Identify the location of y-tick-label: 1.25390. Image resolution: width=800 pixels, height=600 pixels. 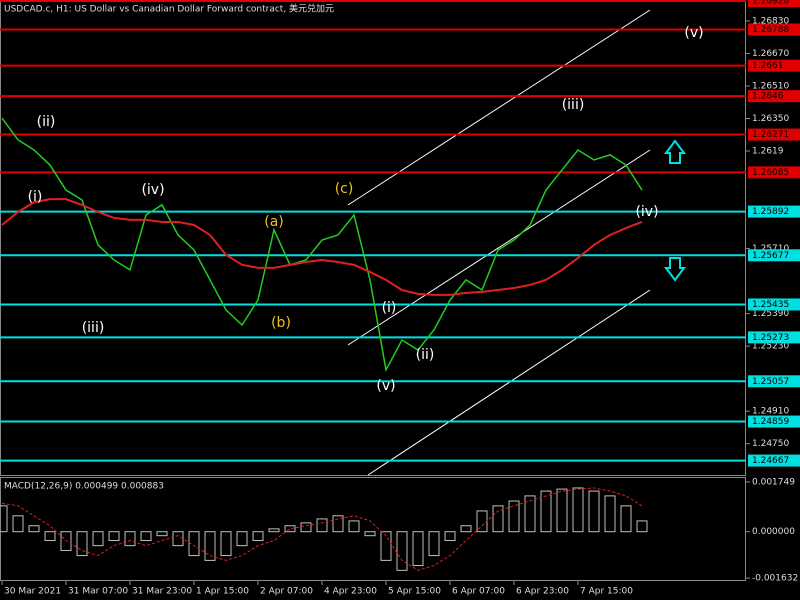
(770, 314).